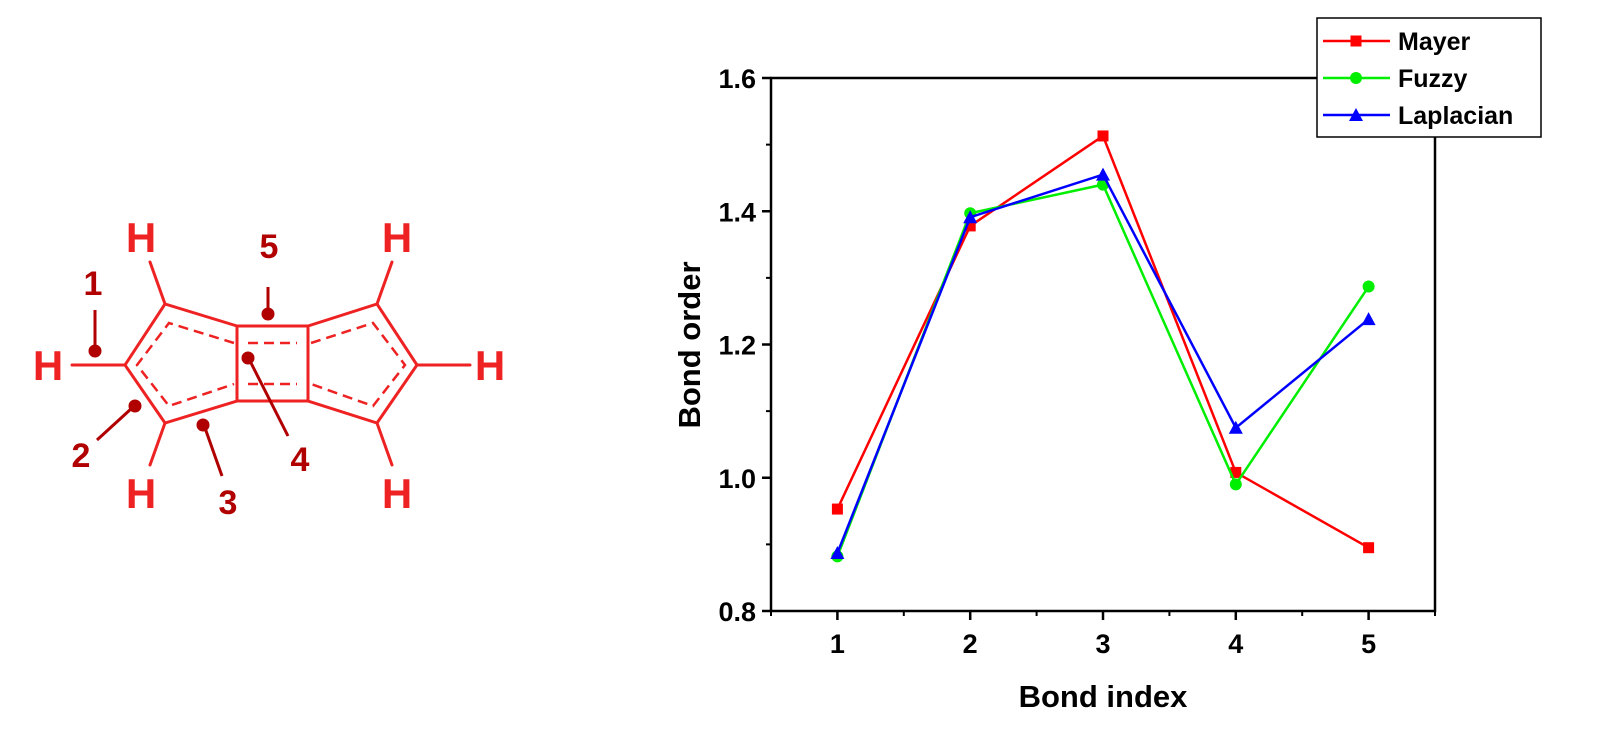 Image resolution: width=1598 pixels, height=745 pixels. What do you see at coordinates (1455, 116) in the screenshot?
I see `legend-label: Laplacian` at bounding box center [1455, 116].